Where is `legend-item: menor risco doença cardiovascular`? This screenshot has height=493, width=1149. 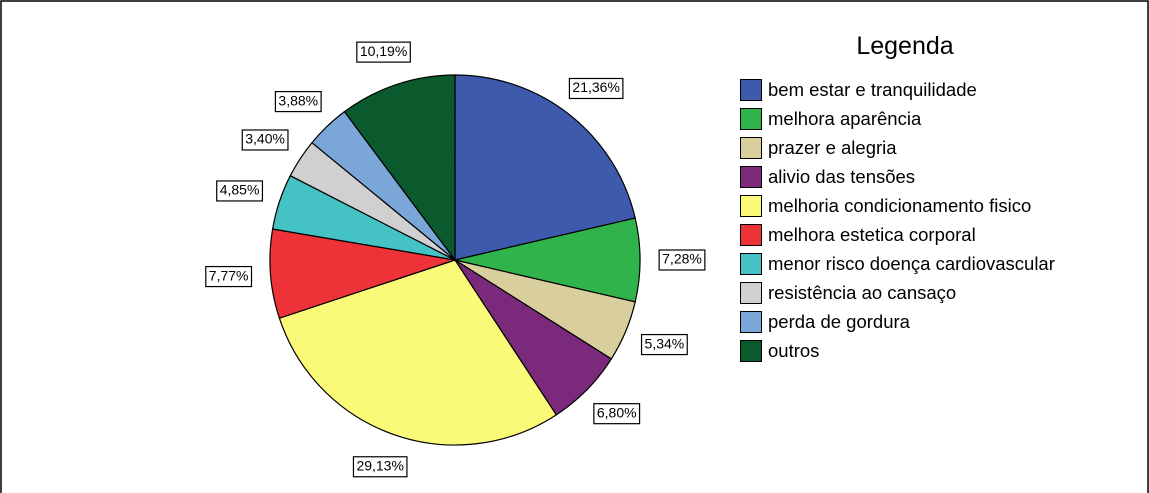
legend-item: menor risco doença cardiovascular is located at coordinates (930, 264).